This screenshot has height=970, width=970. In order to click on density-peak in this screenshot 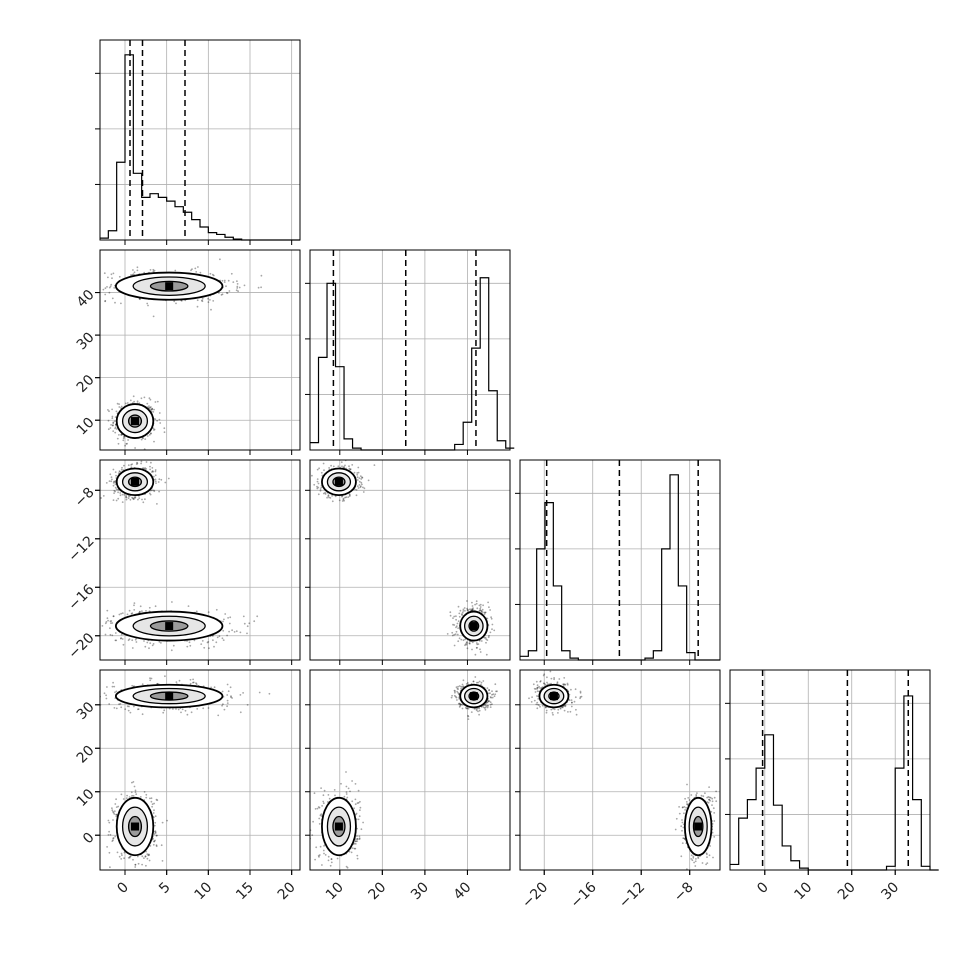, I will do `click(473, 696)`.